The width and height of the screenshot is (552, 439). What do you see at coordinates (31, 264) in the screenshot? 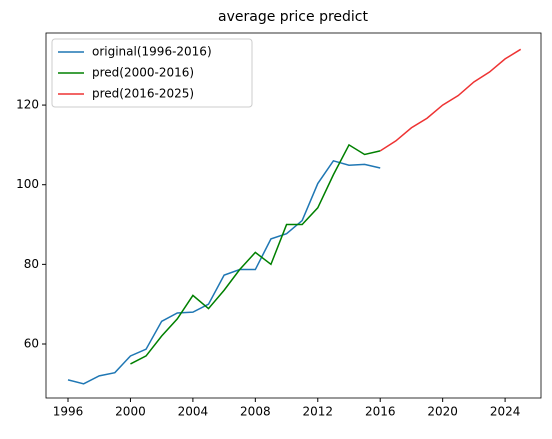
I see `y-tick-label: 80` at bounding box center [31, 264].